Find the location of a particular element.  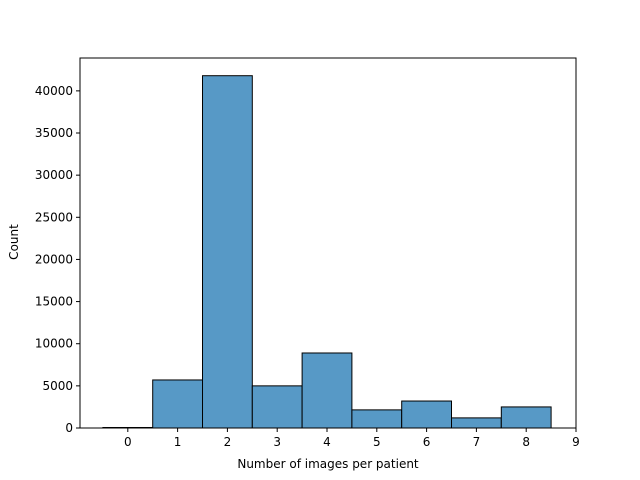

y-tick-label-30000: 30000 is located at coordinates (54, 175).